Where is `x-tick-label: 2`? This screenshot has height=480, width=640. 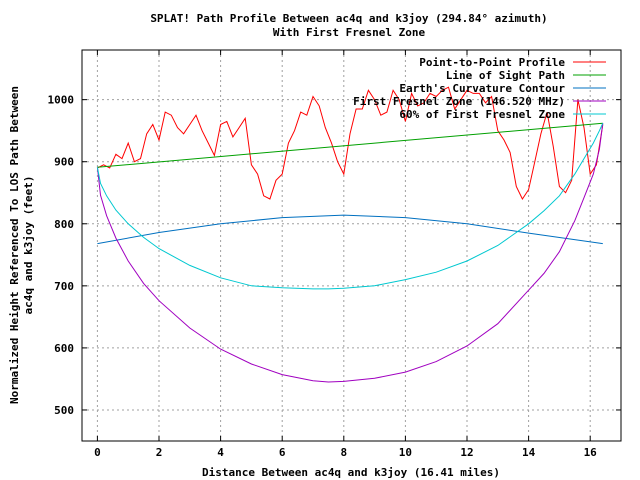 x-tick-label: 2 is located at coordinates (159, 452).